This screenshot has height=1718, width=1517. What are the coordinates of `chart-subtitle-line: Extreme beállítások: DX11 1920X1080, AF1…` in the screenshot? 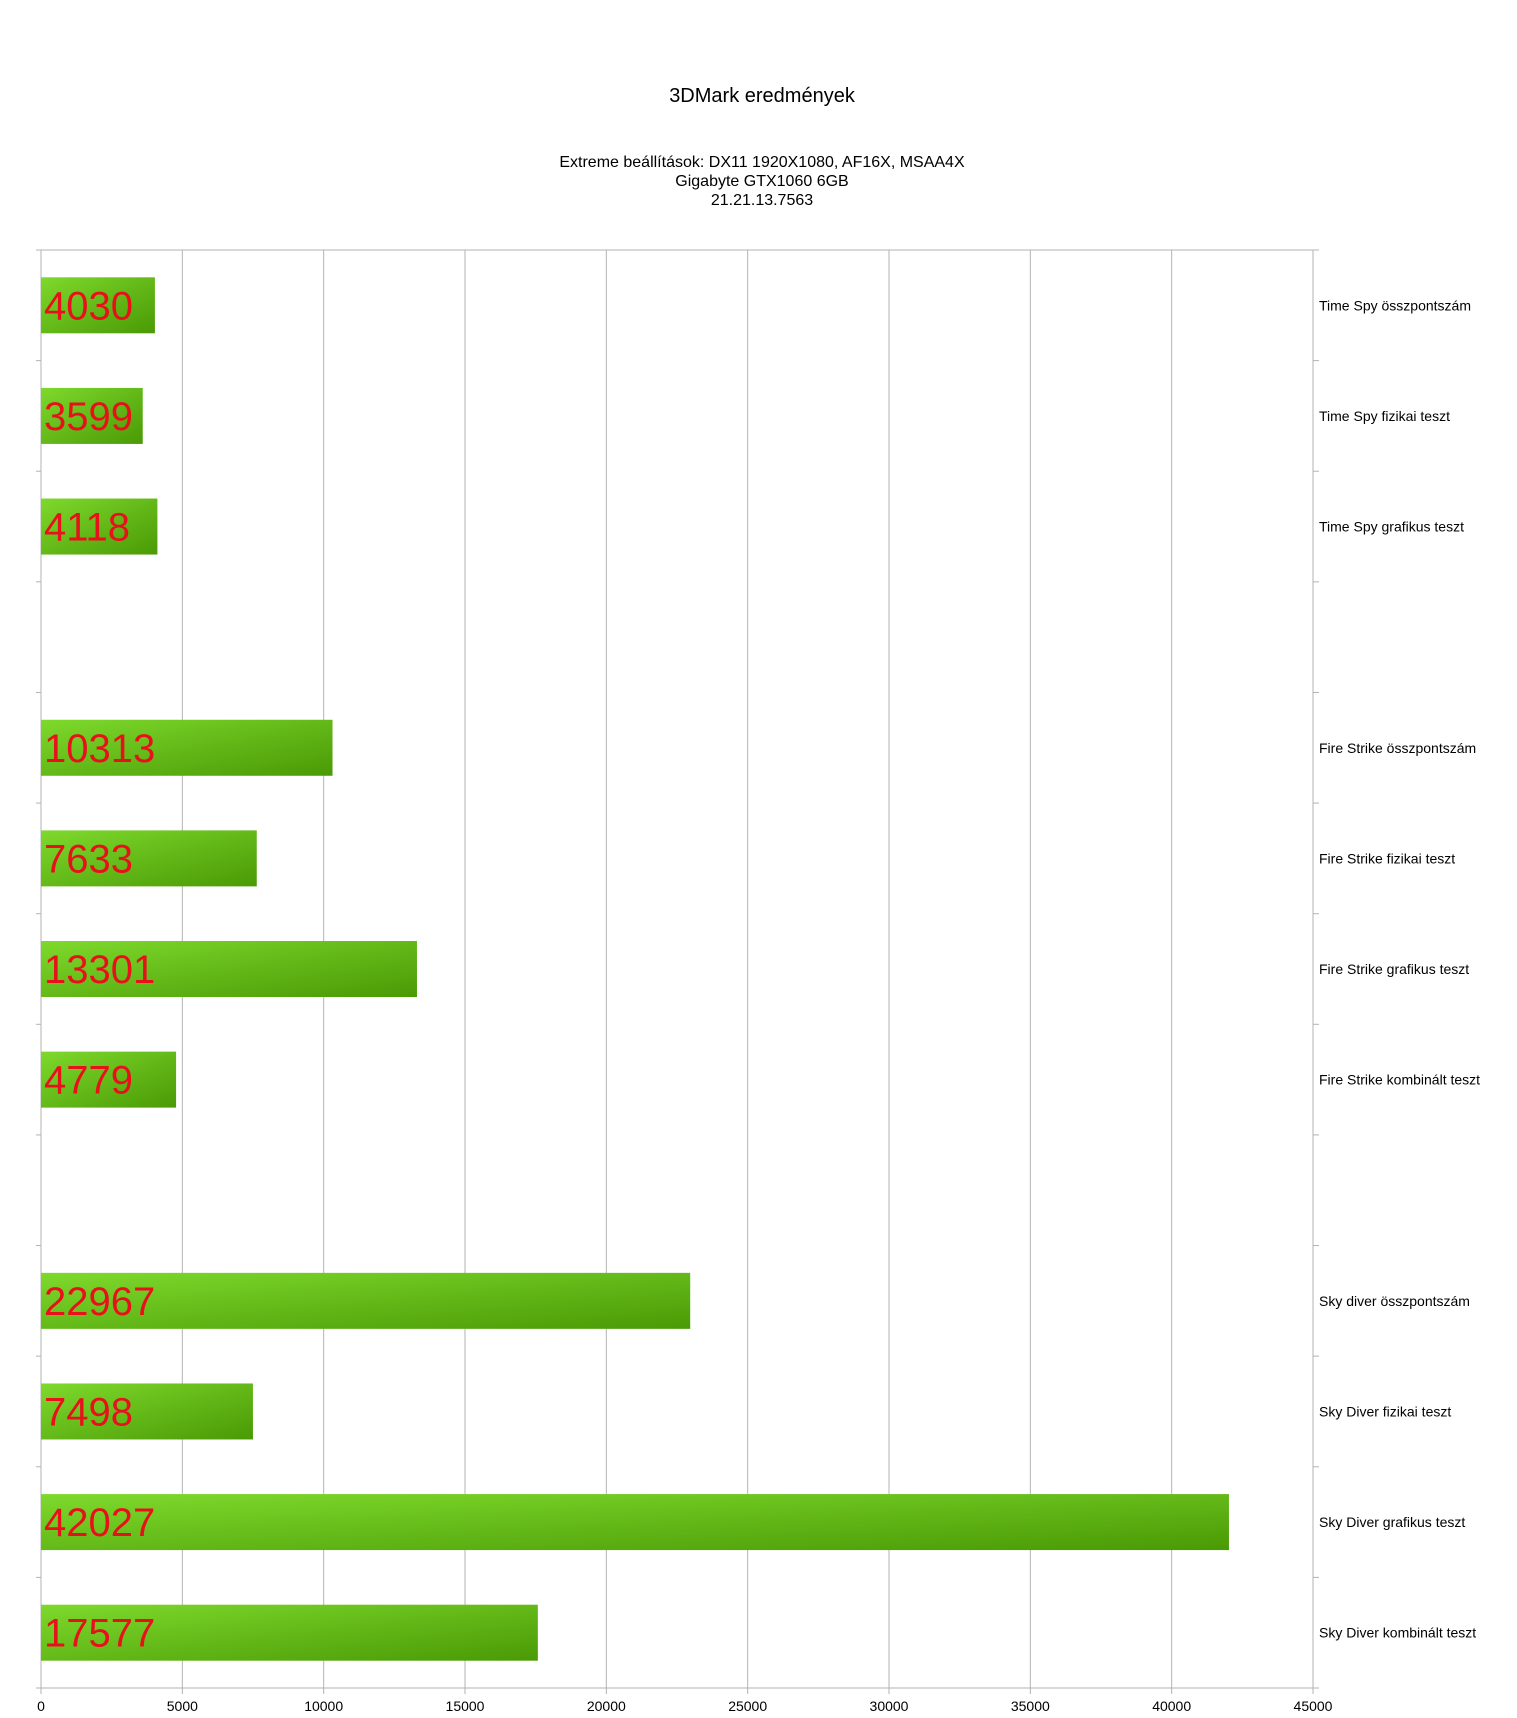 It's located at (762, 162).